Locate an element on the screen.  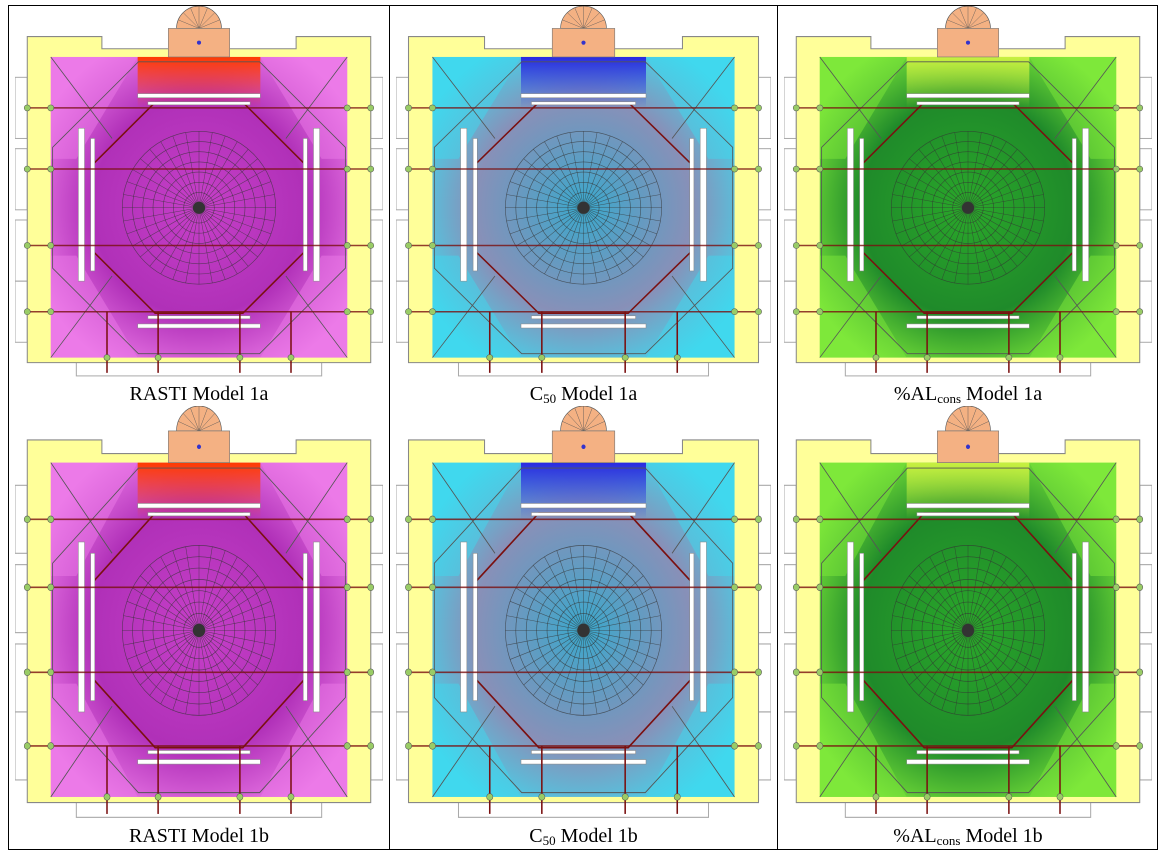
caption-text: C is located at coordinates (536, 836).